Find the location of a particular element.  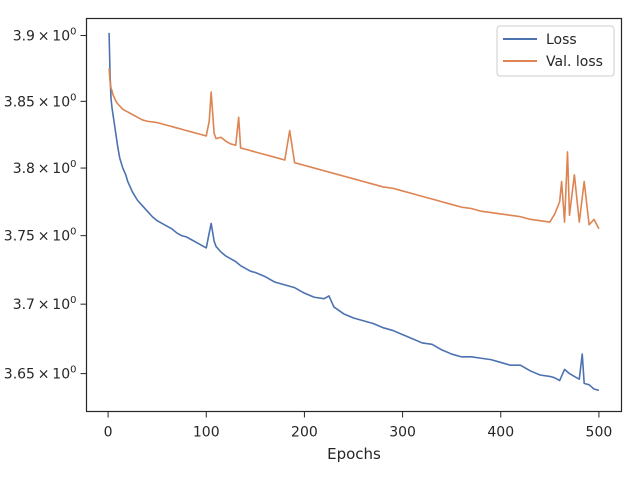

y-tick-label: 3.75 × 100 is located at coordinates (40, 236).